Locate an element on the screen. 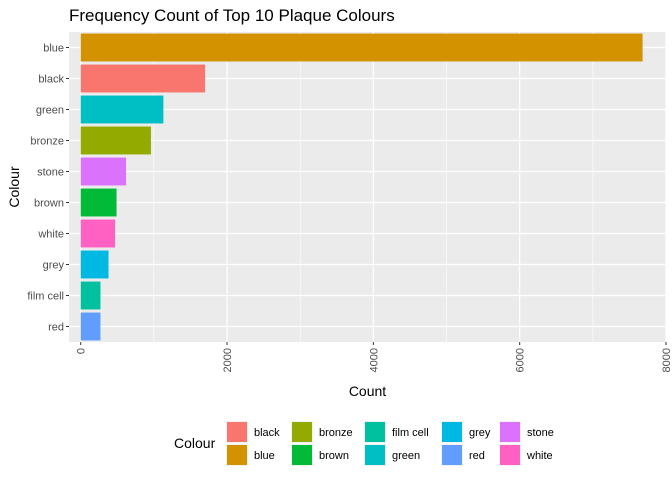 This screenshot has width=672, height=480. legend-label: white is located at coordinates (539, 456).